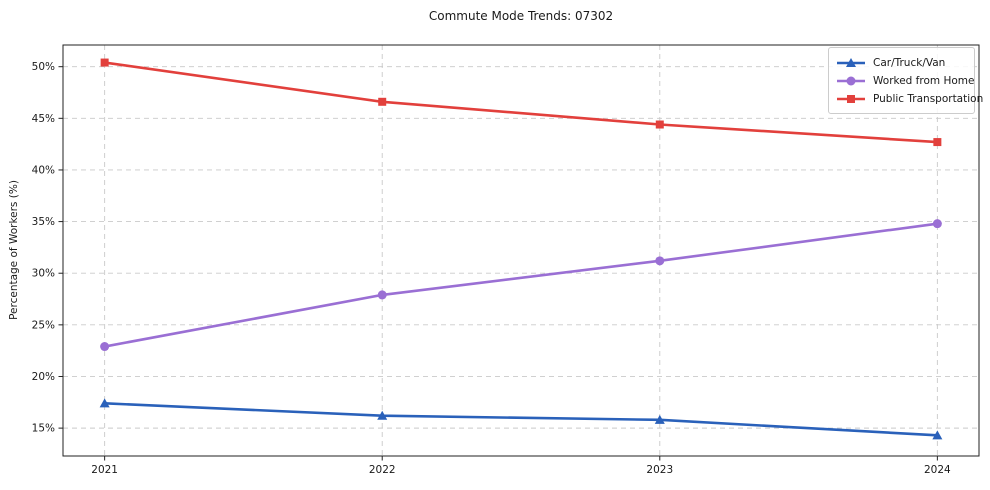 This screenshot has height=490, width=990. What do you see at coordinates (14, 250) in the screenshot?
I see `y-axis-label: Percentage of Workers (%)` at bounding box center [14, 250].